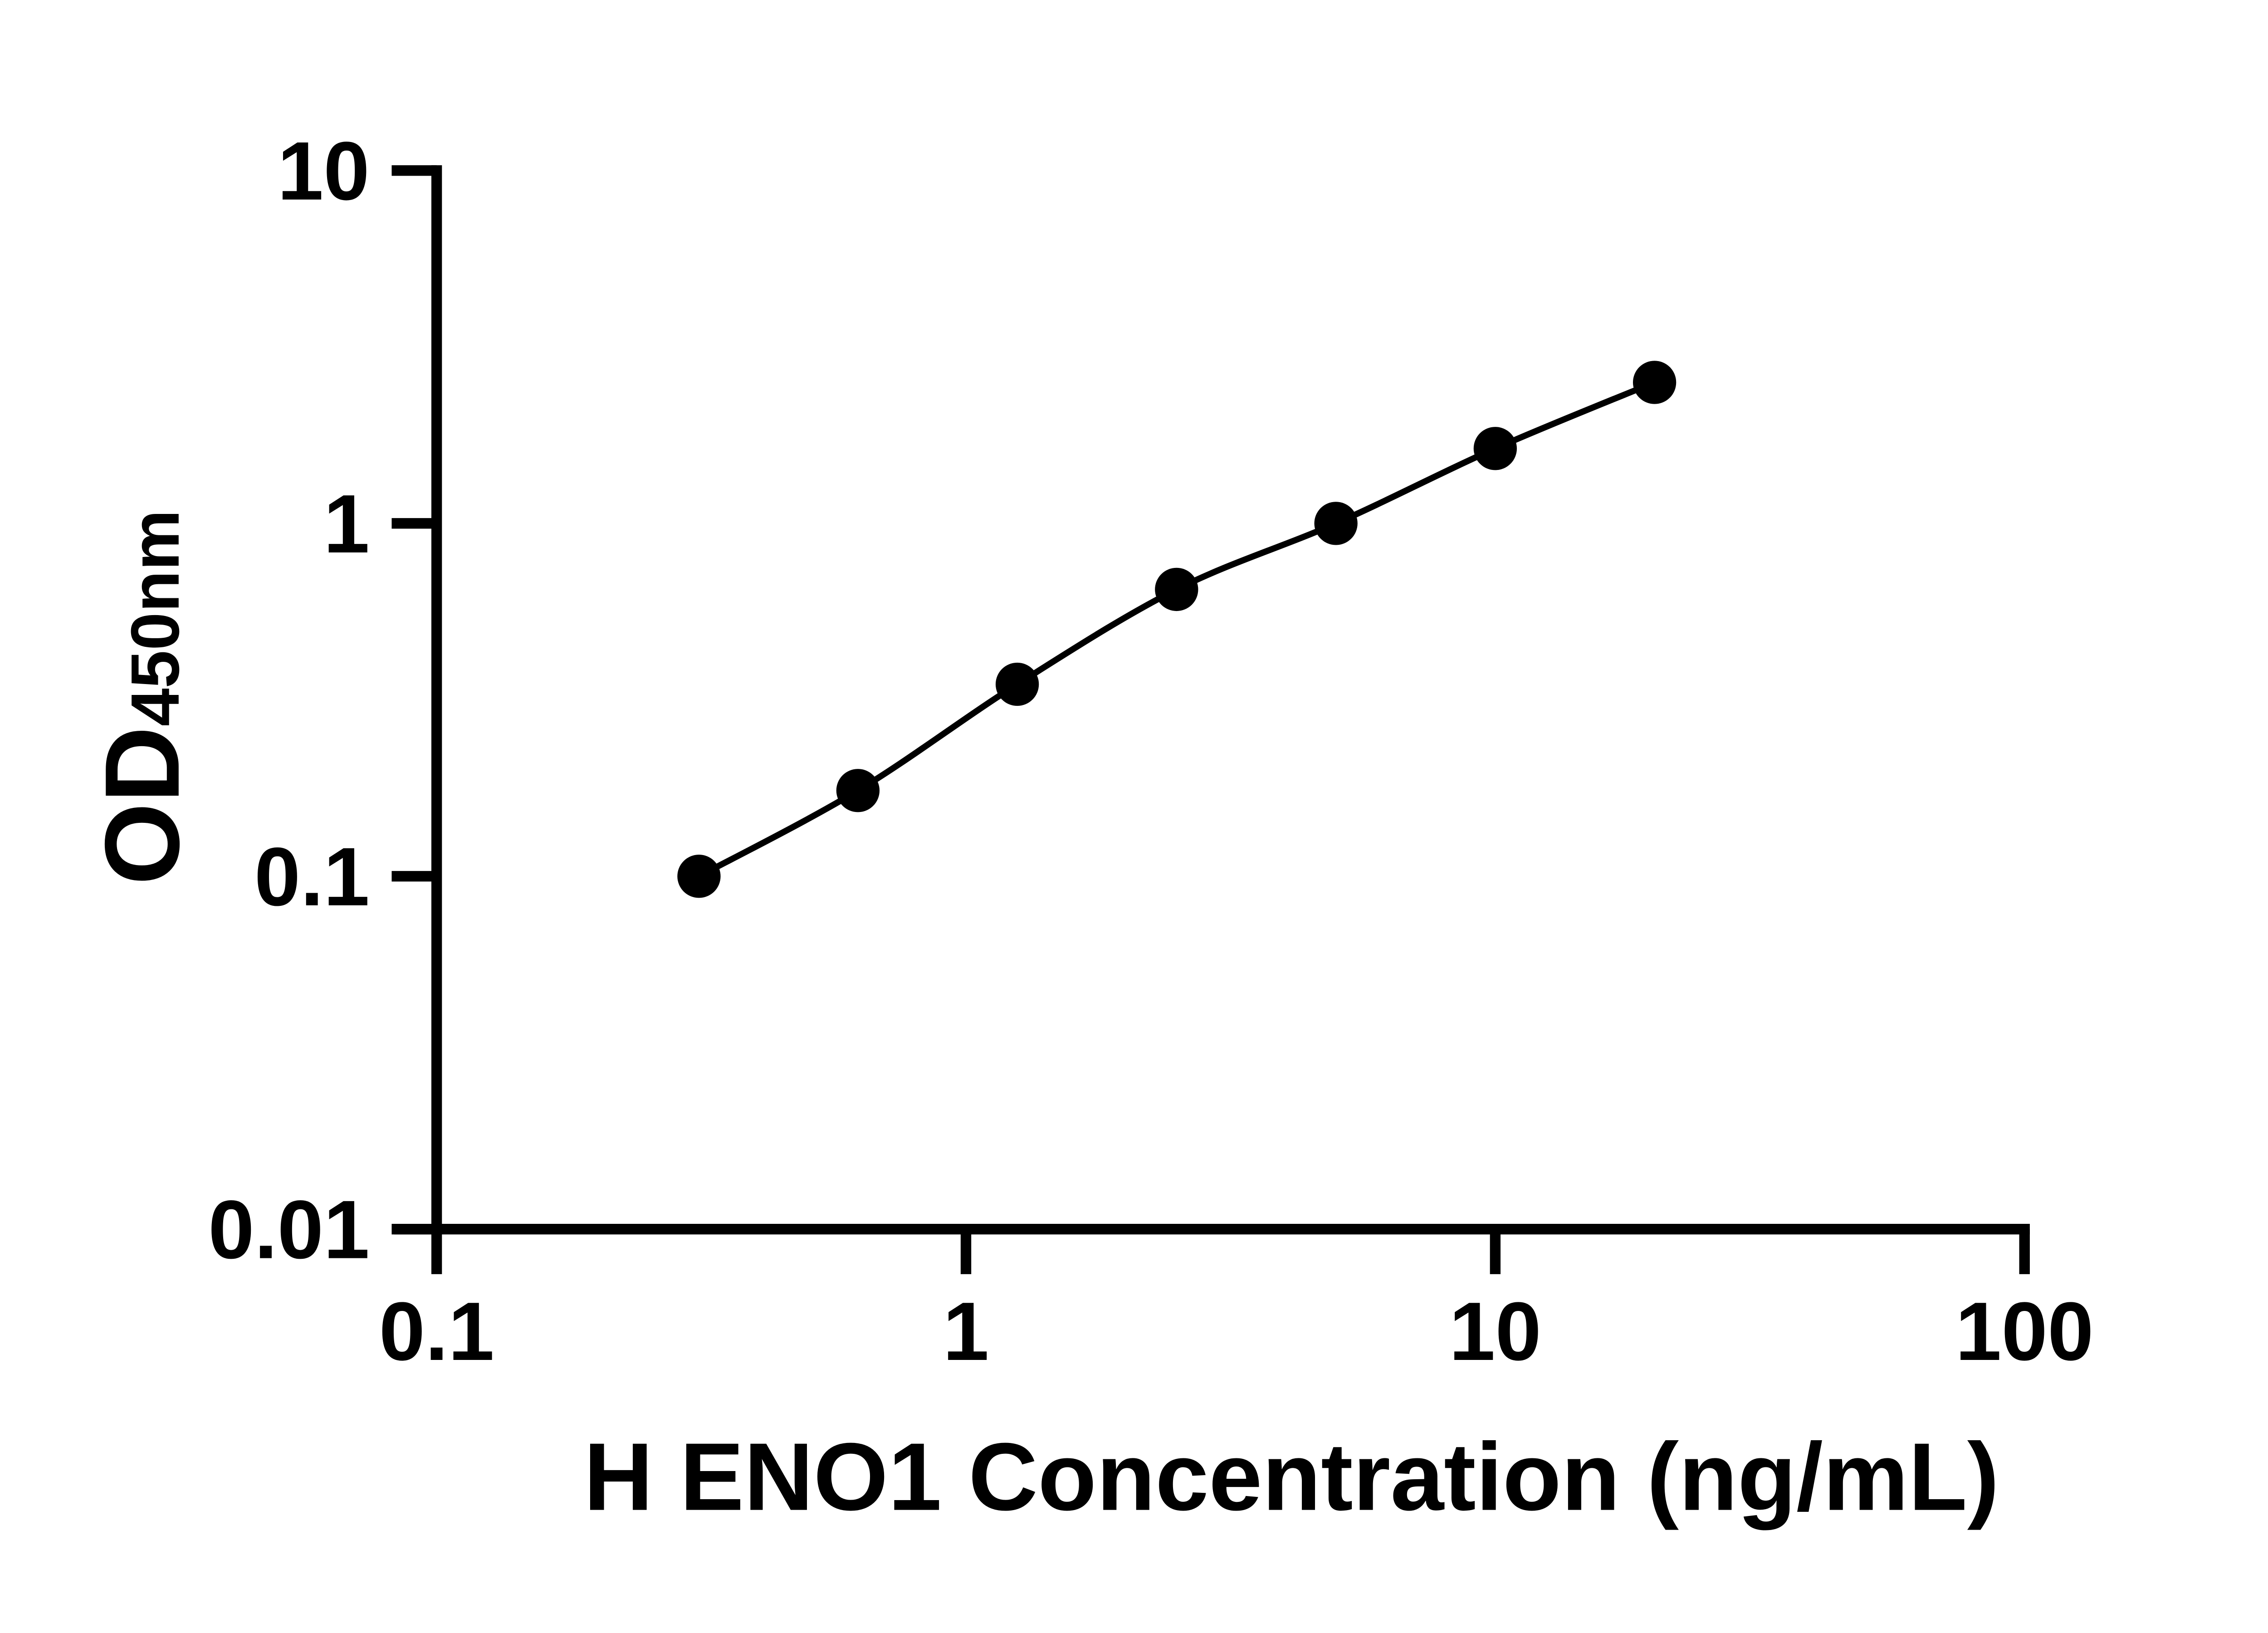  What do you see at coordinates (436, 1331) in the screenshot?
I see `x-tick-label: 0.1` at bounding box center [436, 1331].